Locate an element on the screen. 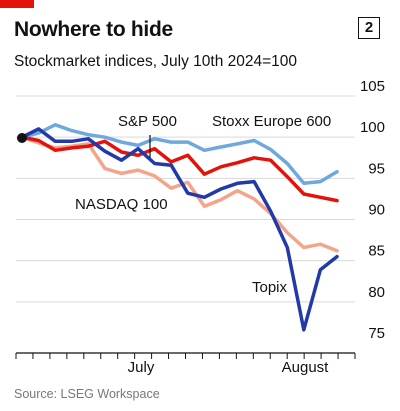 This screenshot has width=400, height=411. brand-tag is located at coordinates (17, 4).